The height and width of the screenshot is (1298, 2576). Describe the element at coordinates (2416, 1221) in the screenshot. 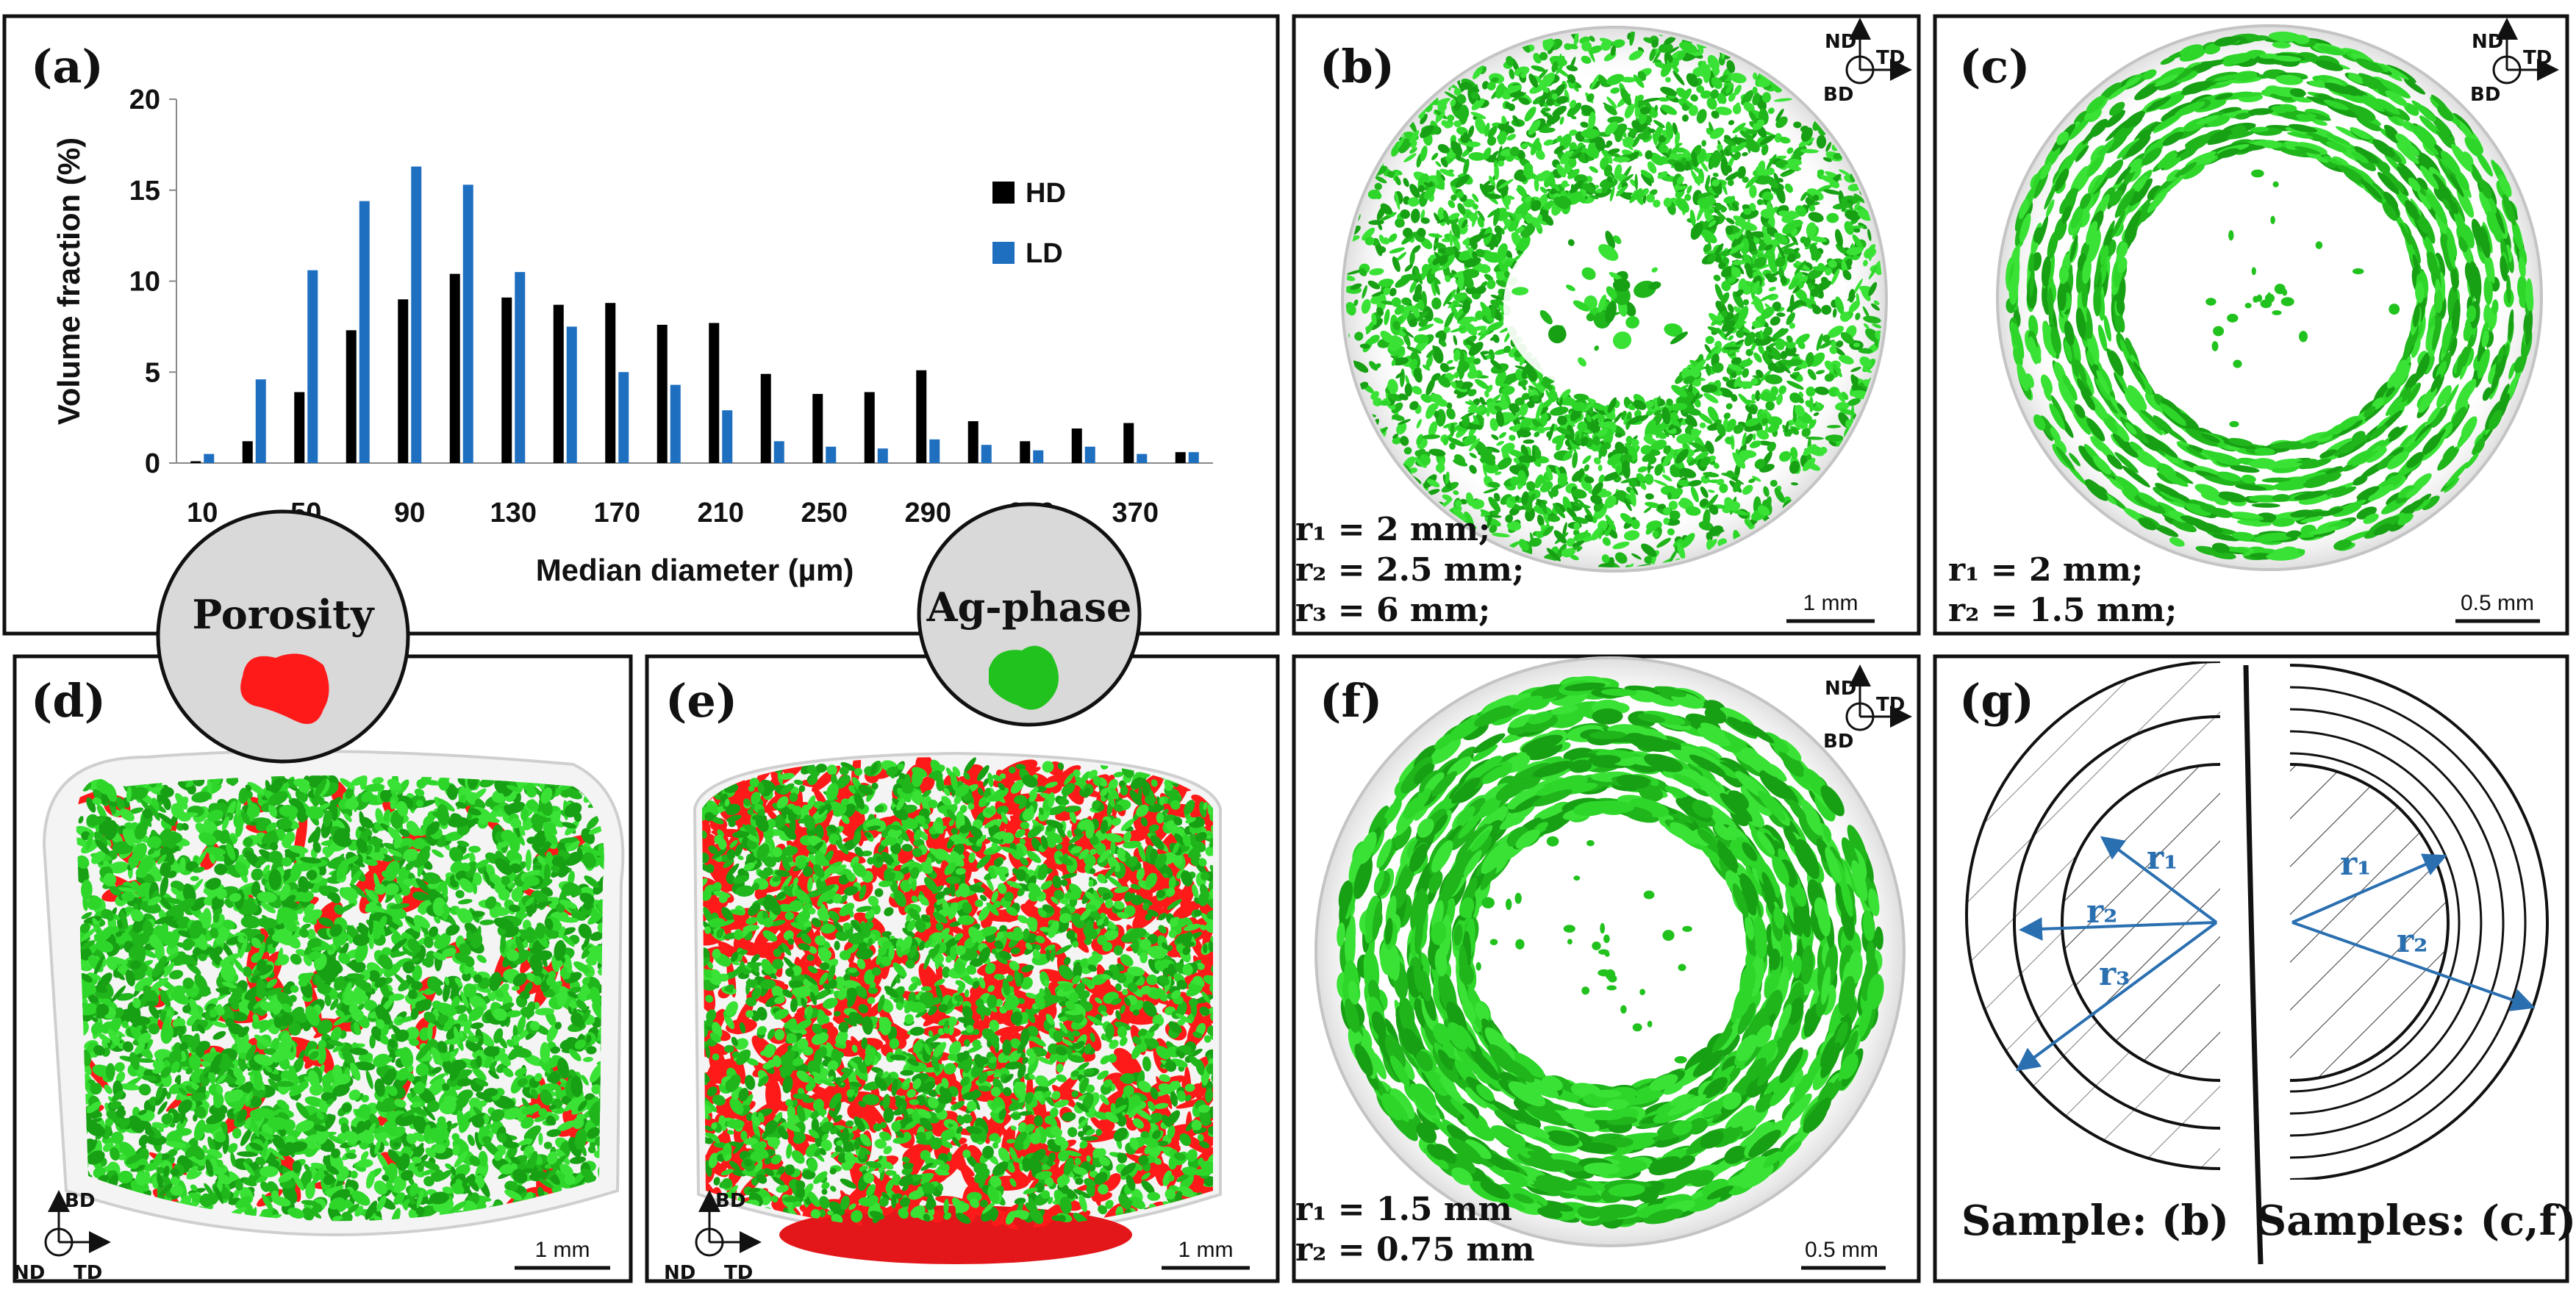

I see `caption-samples-cf: Samples: (c,f)` at that location.